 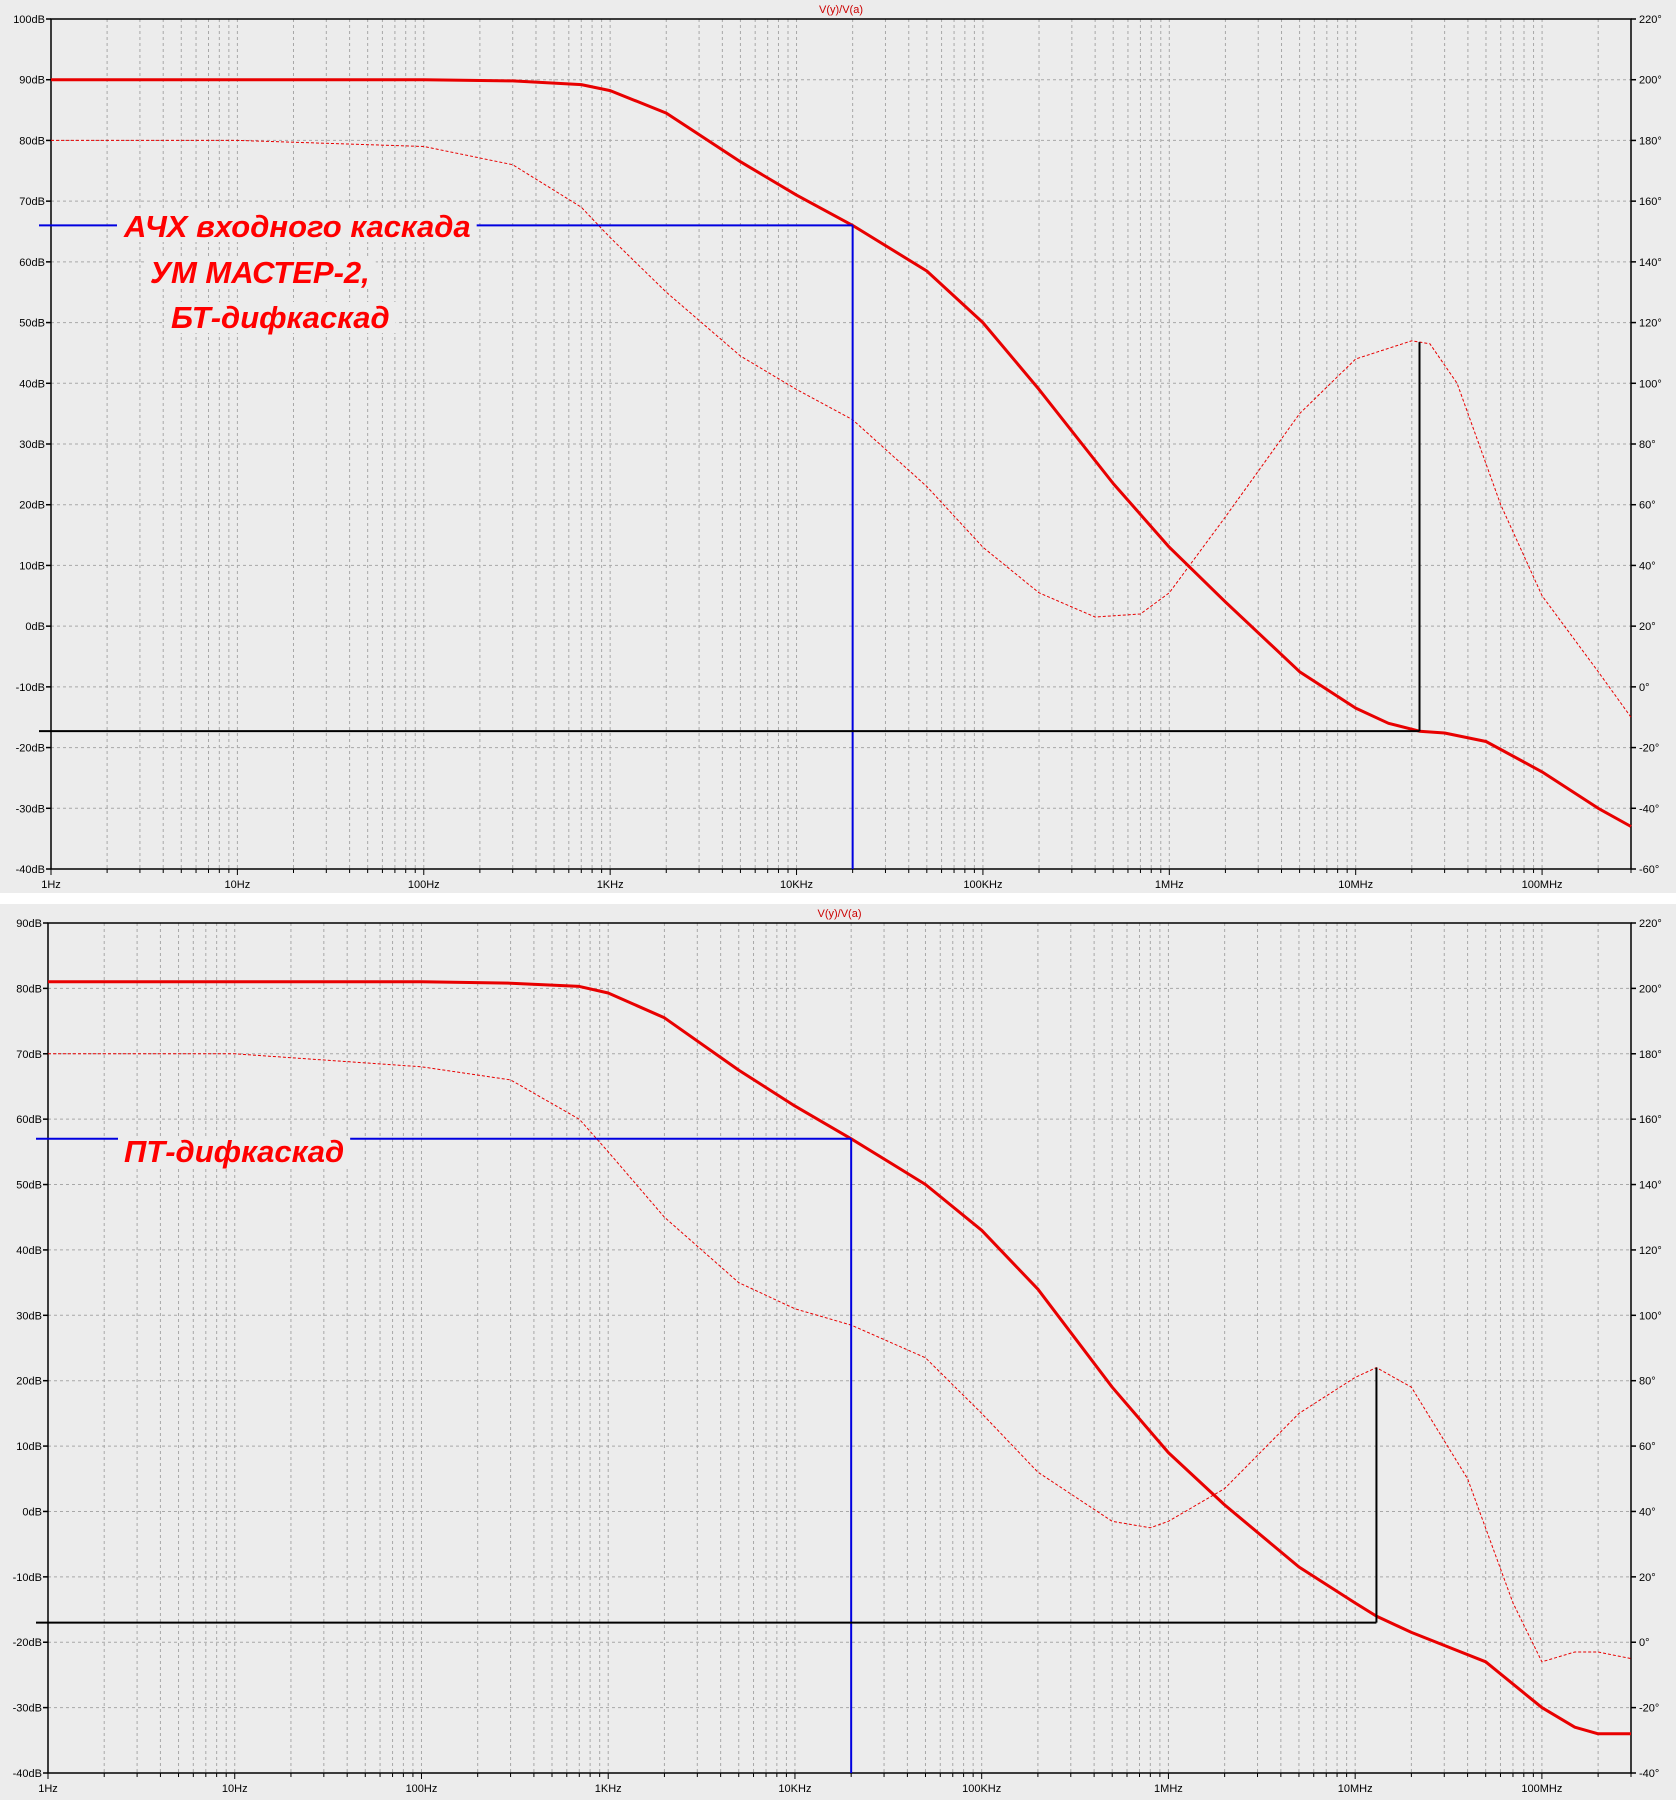 I want to click on annotation-text: БТ-дифкаскад, so click(x=280, y=317).